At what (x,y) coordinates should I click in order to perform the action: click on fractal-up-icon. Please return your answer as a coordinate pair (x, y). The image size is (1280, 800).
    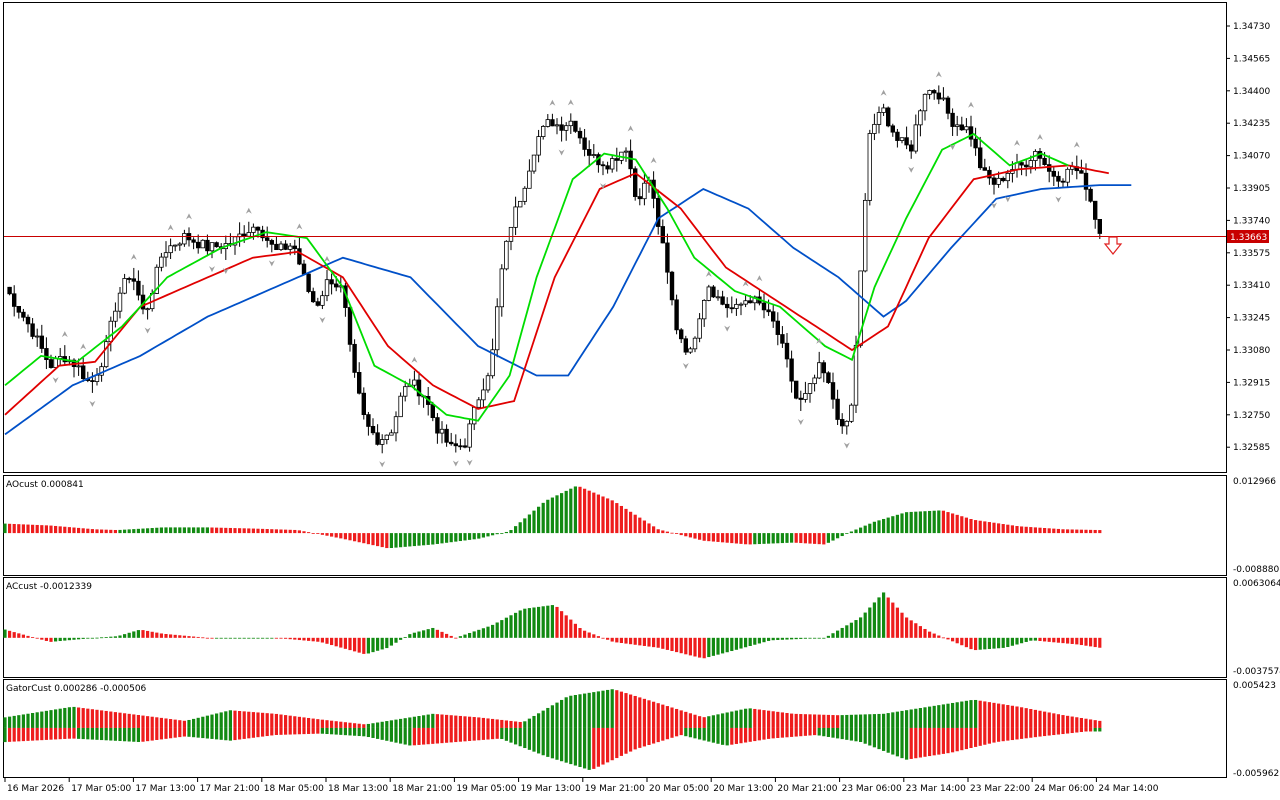
    Looking at the image, I should click on (1076, 144).